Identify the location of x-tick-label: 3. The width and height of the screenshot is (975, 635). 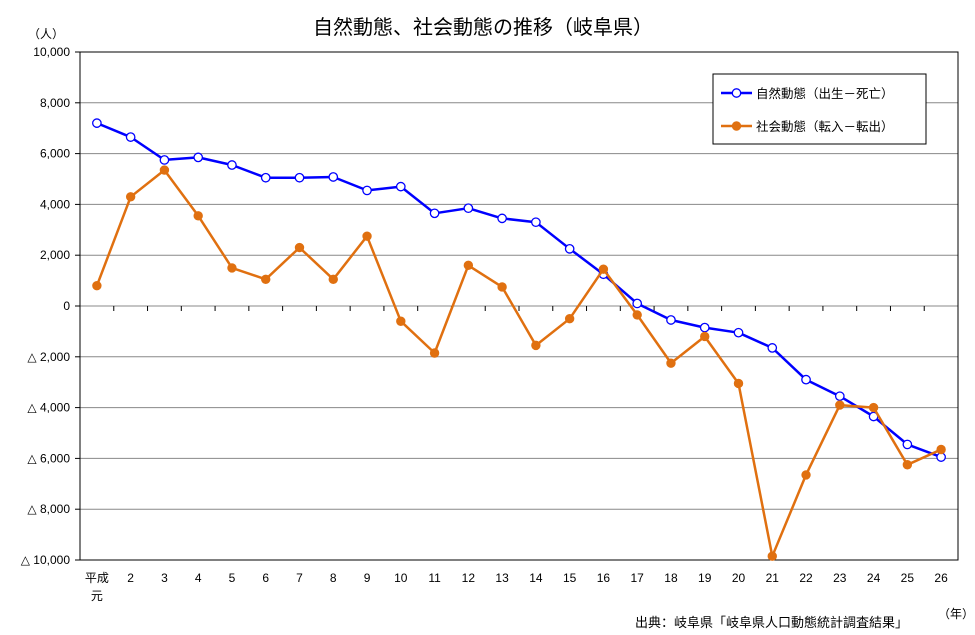
(164, 578).